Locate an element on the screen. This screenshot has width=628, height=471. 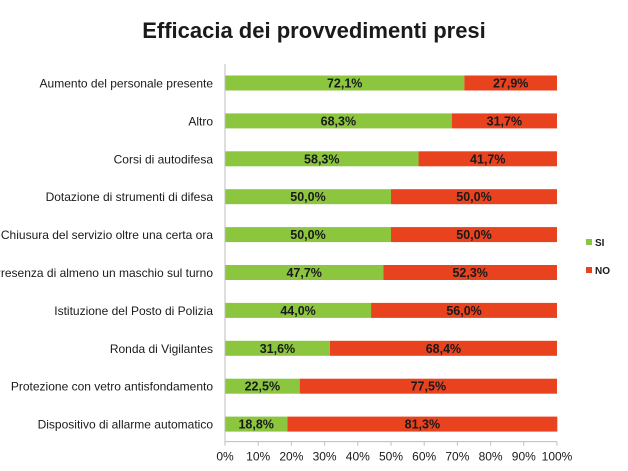
data-label: 31,6% is located at coordinates (277, 349).